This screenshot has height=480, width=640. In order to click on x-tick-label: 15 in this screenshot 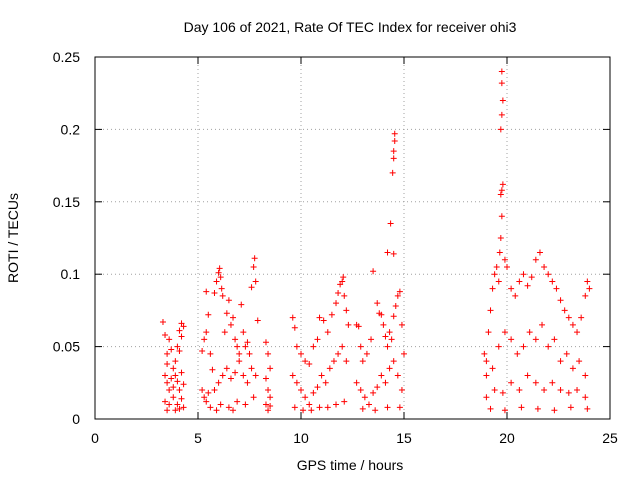, I will do `click(404, 438)`.